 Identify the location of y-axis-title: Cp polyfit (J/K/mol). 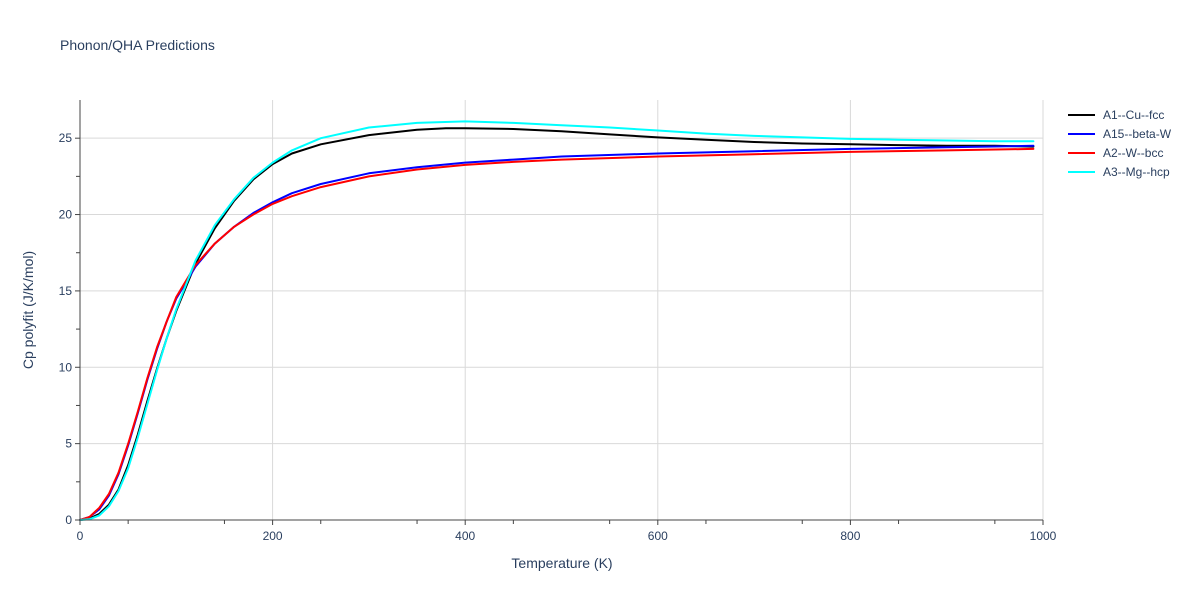
(28, 310).